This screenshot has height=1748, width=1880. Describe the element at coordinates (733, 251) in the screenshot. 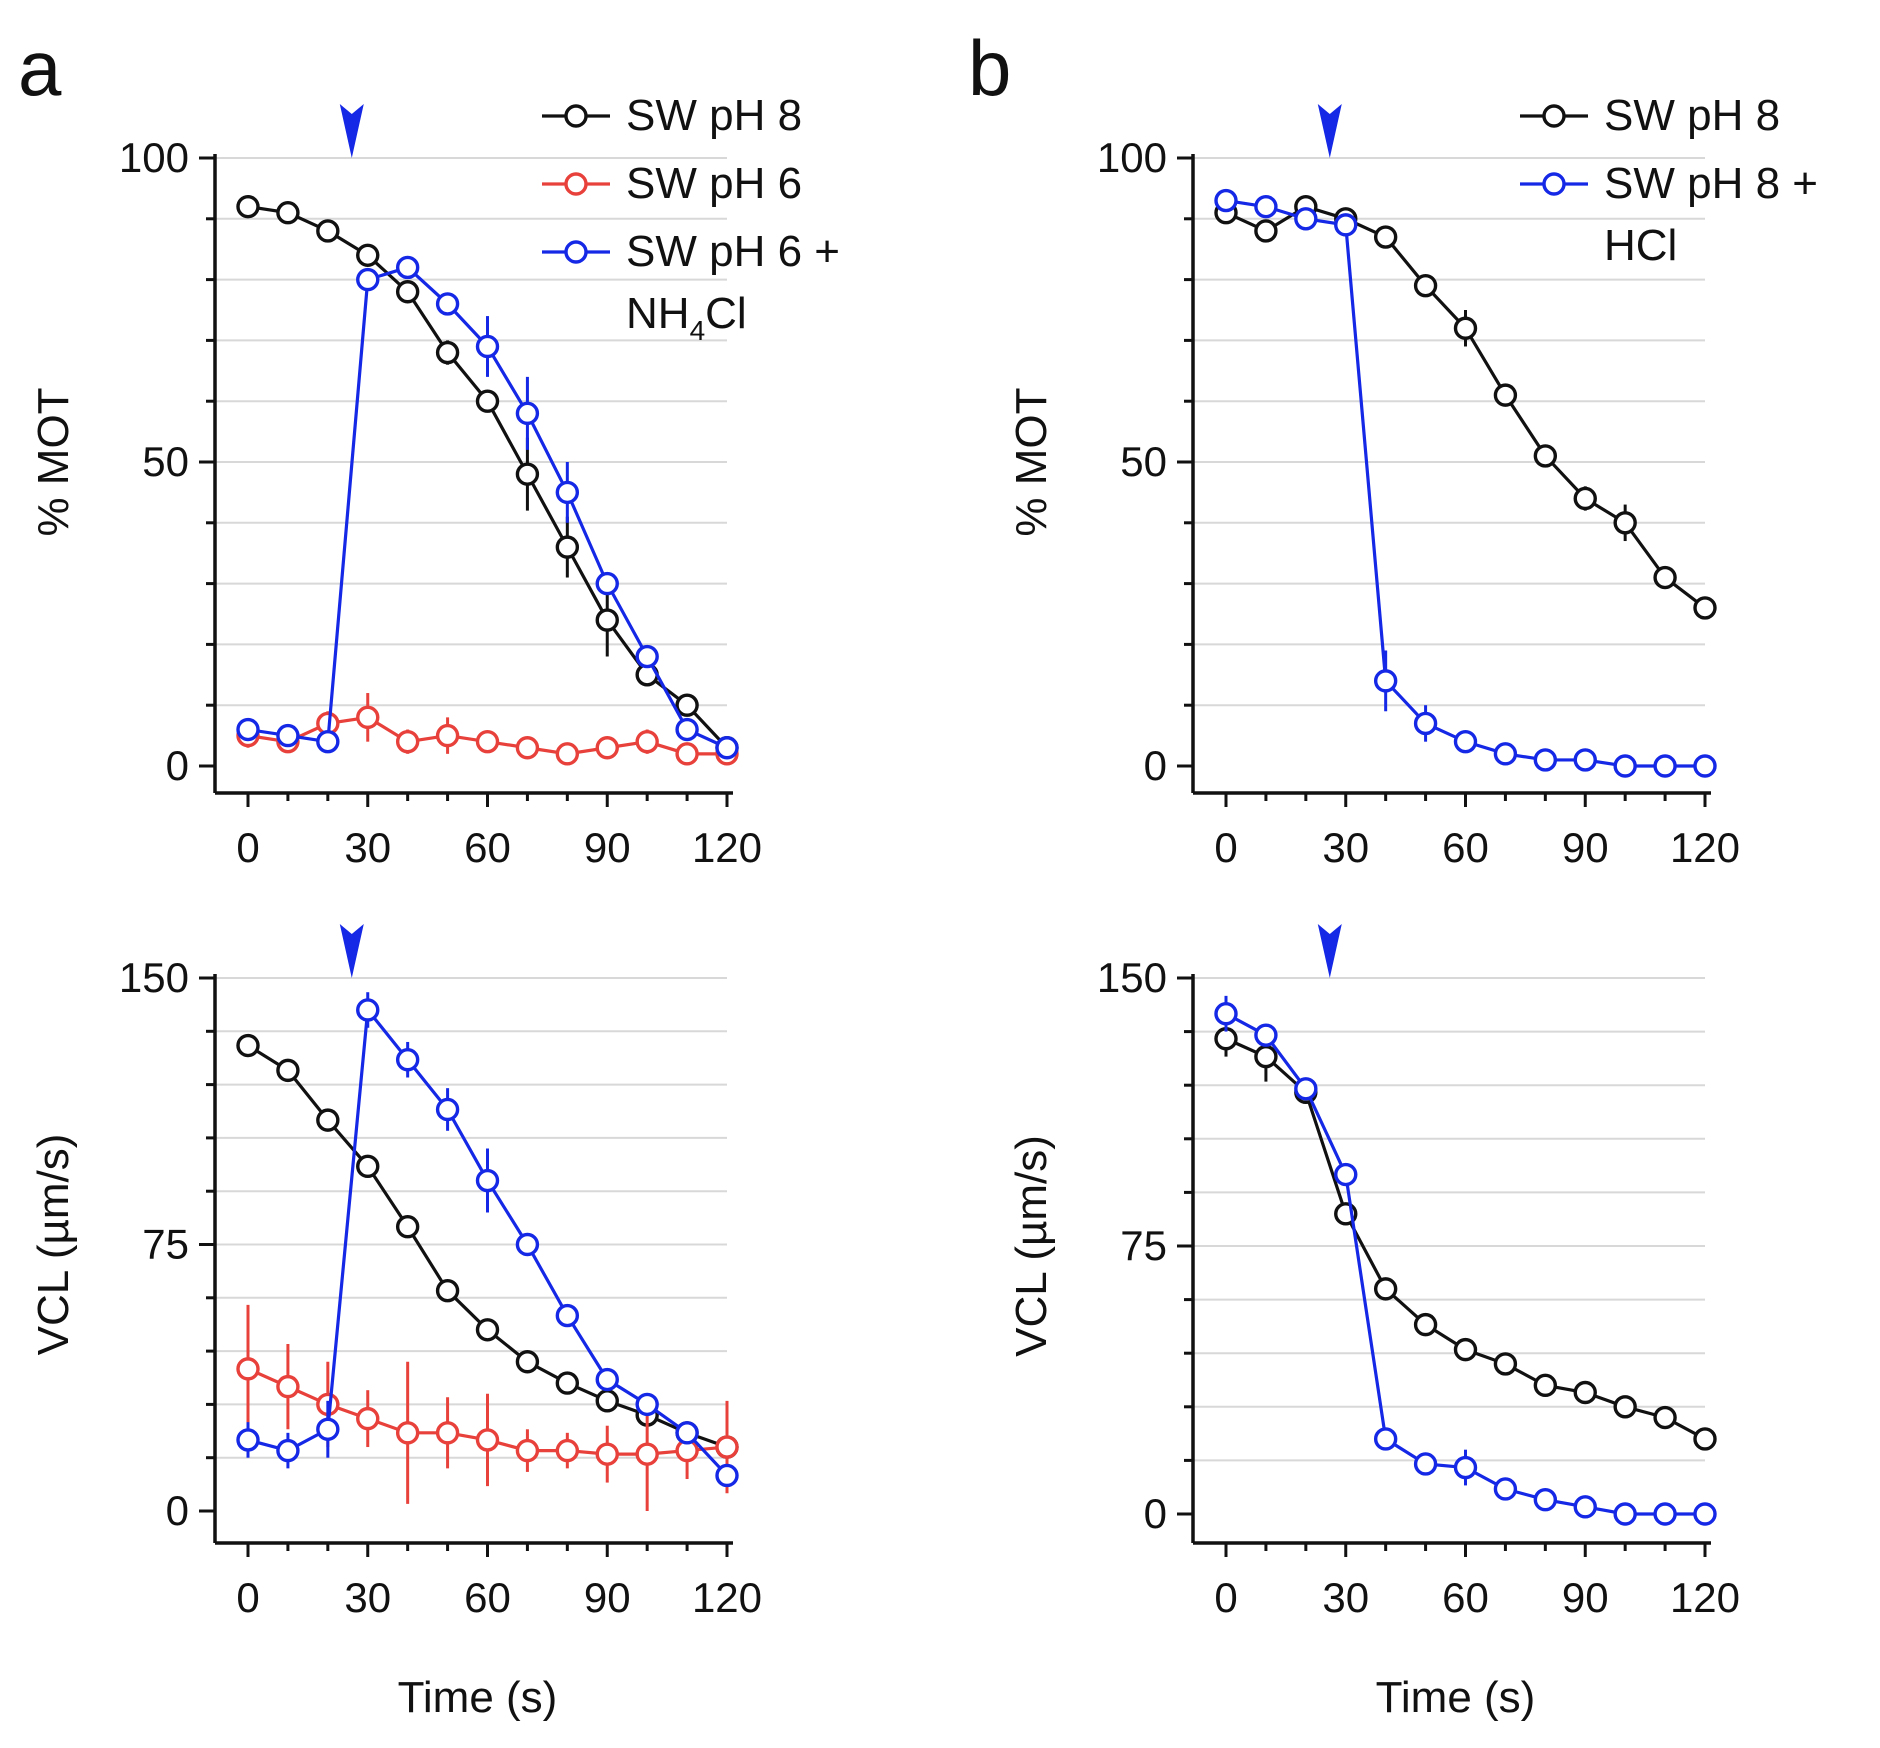

I see `legend-label: SW pH 6 +` at that location.